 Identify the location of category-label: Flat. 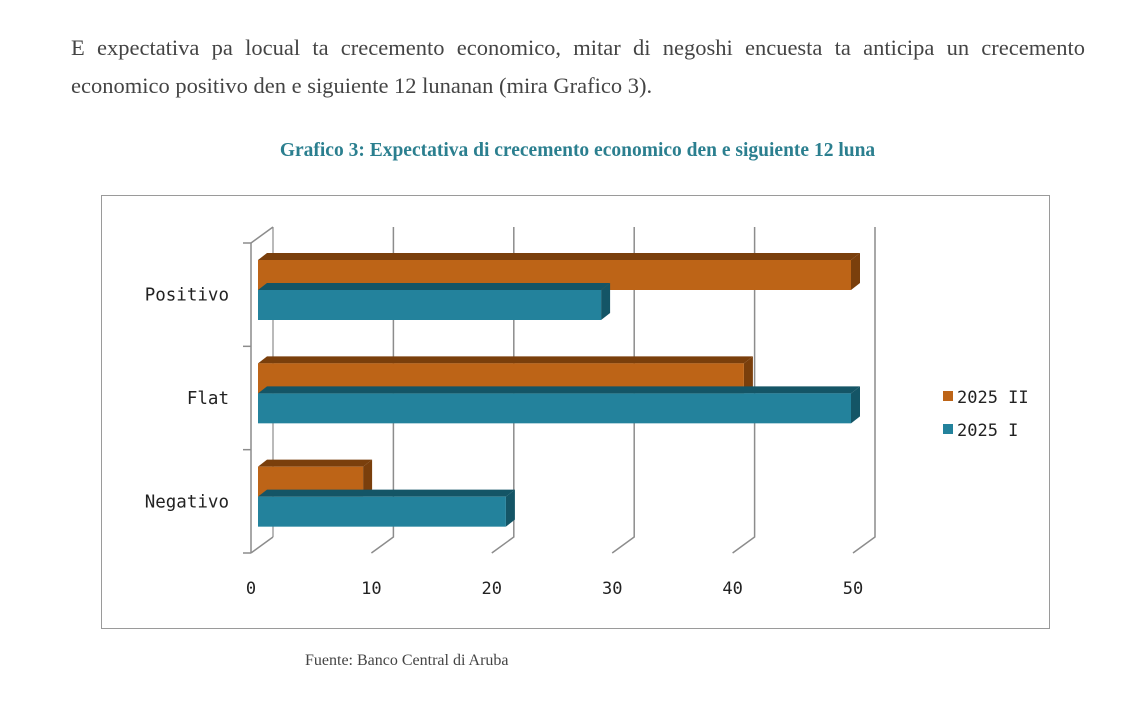
(208, 399).